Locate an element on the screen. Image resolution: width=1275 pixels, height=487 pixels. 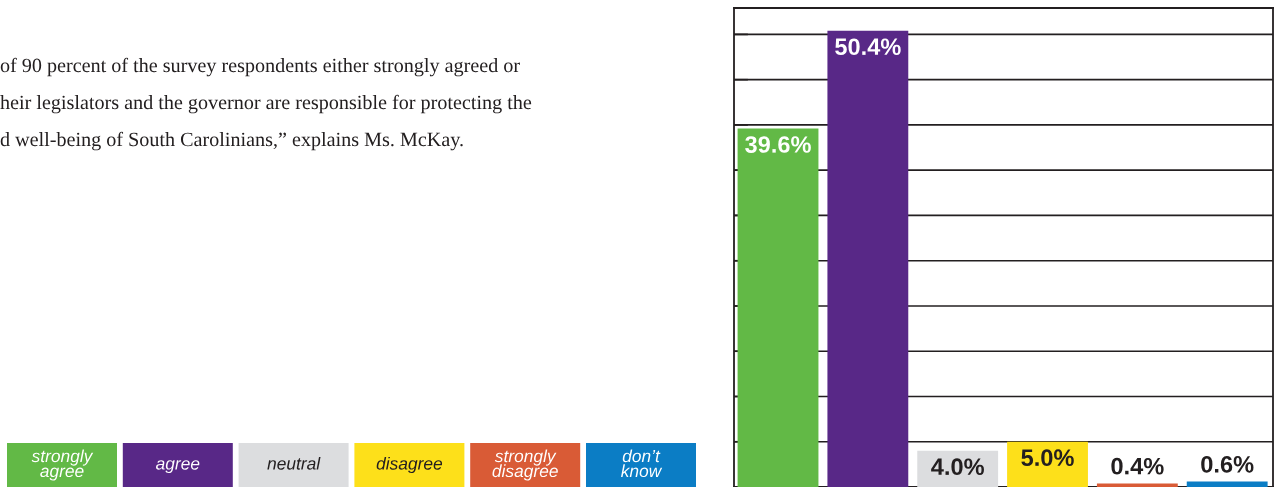
data-label: 0.6% is located at coordinates (1227, 464).